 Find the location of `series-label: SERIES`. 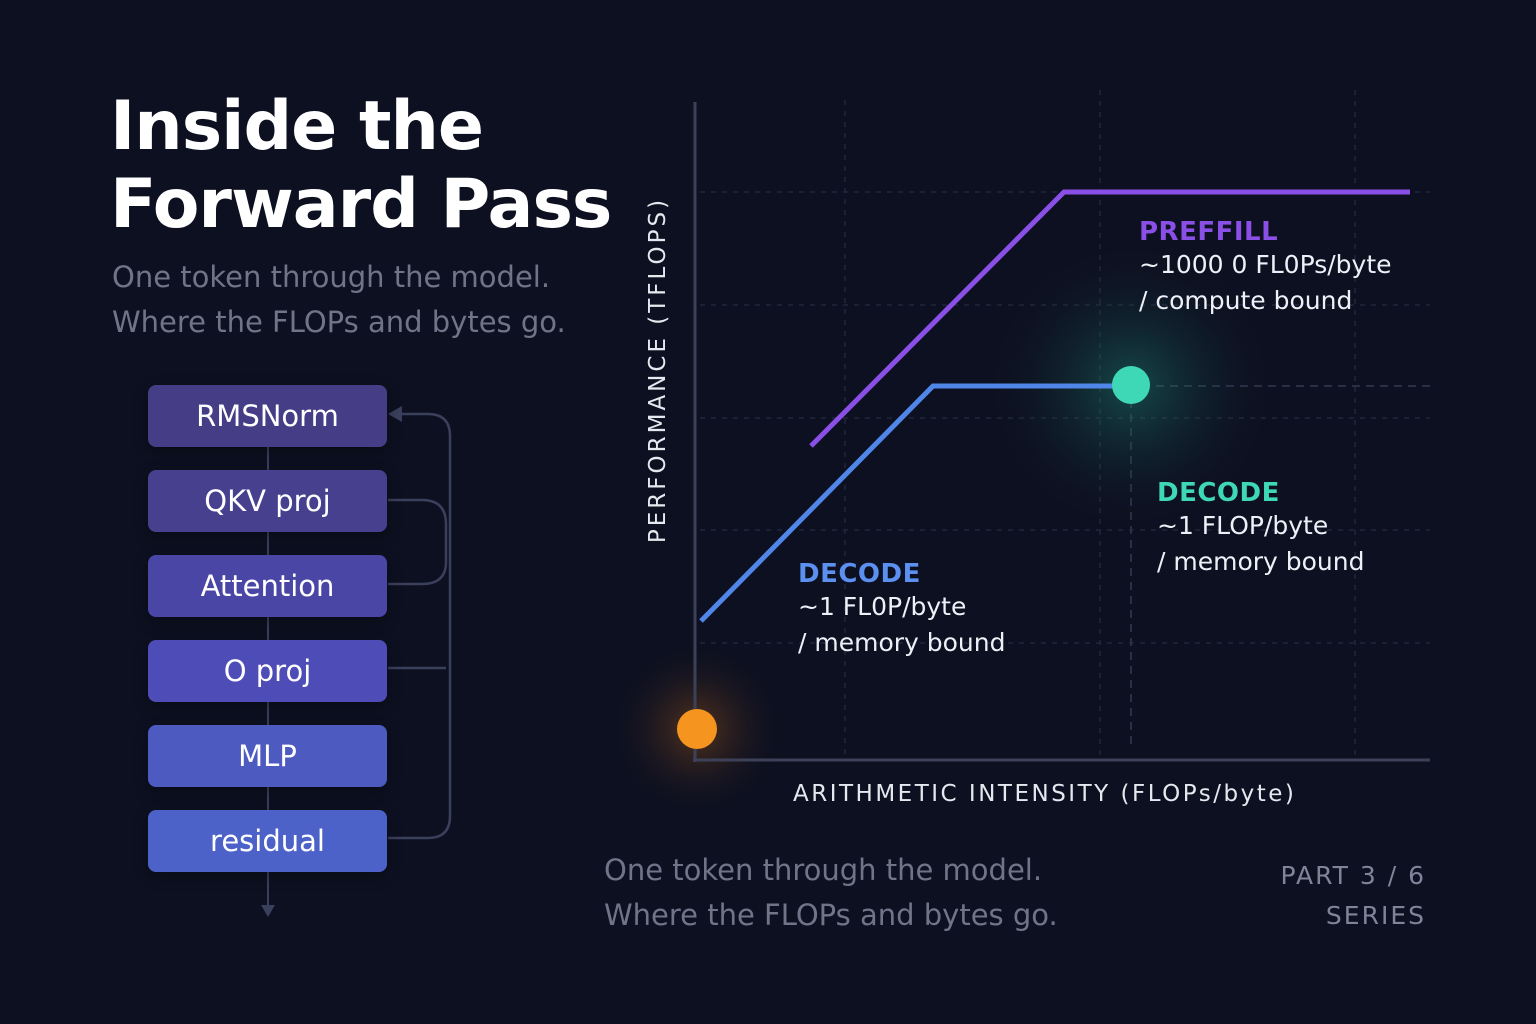

series-label: SERIES is located at coordinates (1375, 915).